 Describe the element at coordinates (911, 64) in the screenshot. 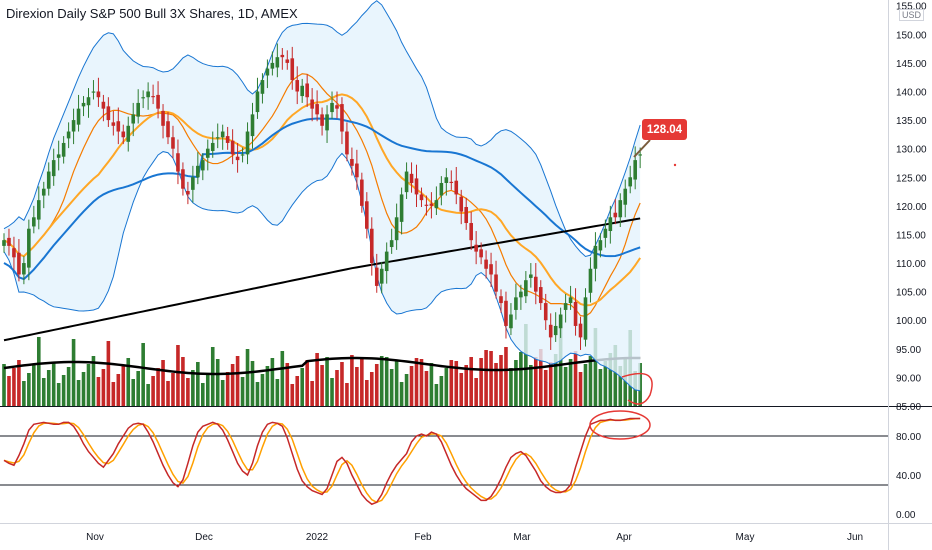

I see `price-tick-label: 145.00` at that location.